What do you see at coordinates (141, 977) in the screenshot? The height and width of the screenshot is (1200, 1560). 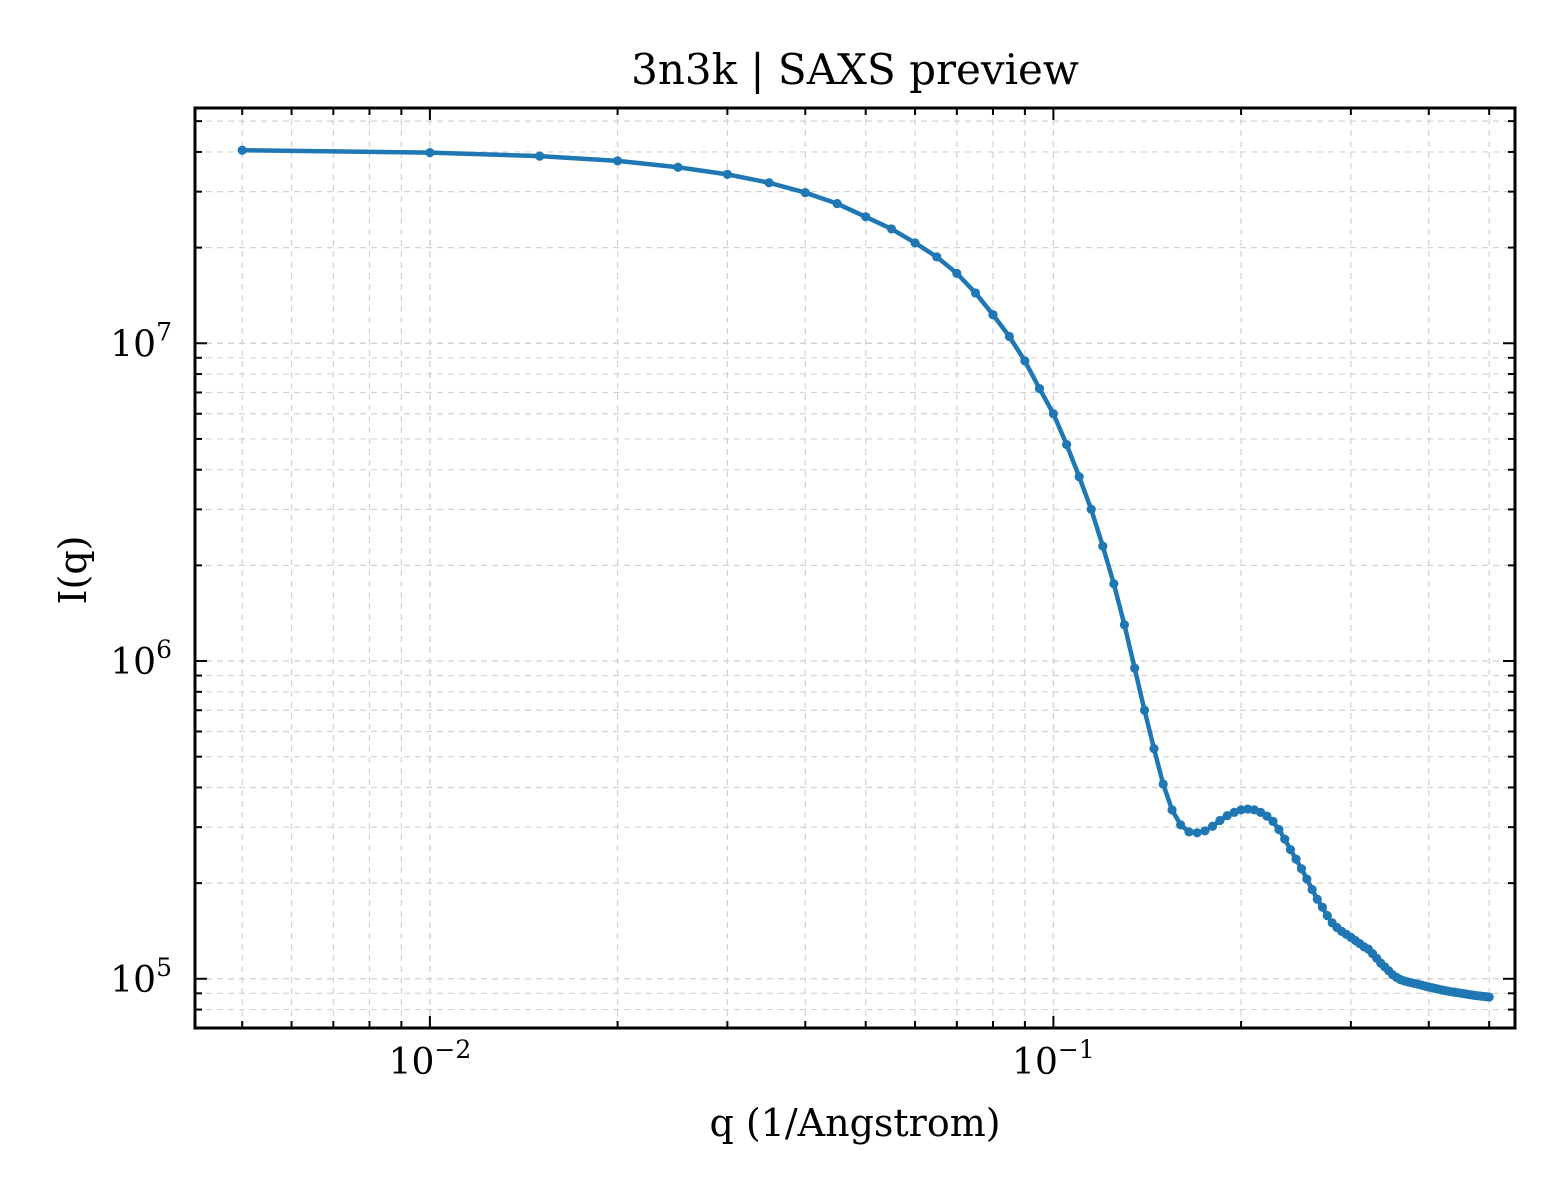 I see `y-tick-label: 10⁵` at bounding box center [141, 977].